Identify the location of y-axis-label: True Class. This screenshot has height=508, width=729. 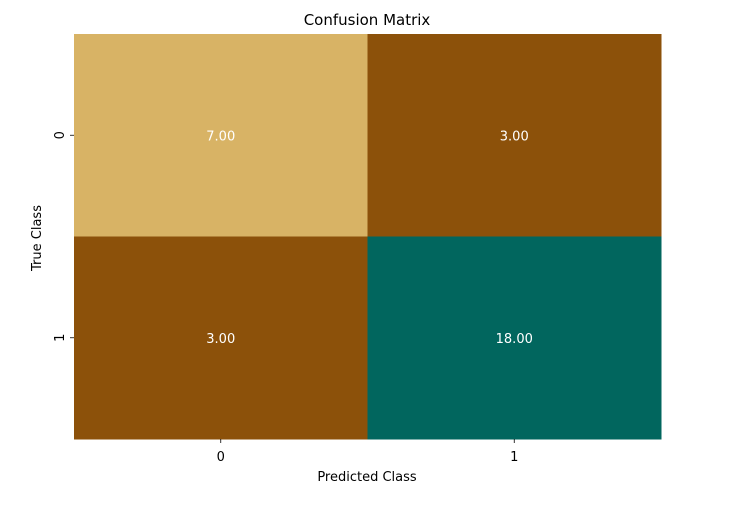
(37, 238).